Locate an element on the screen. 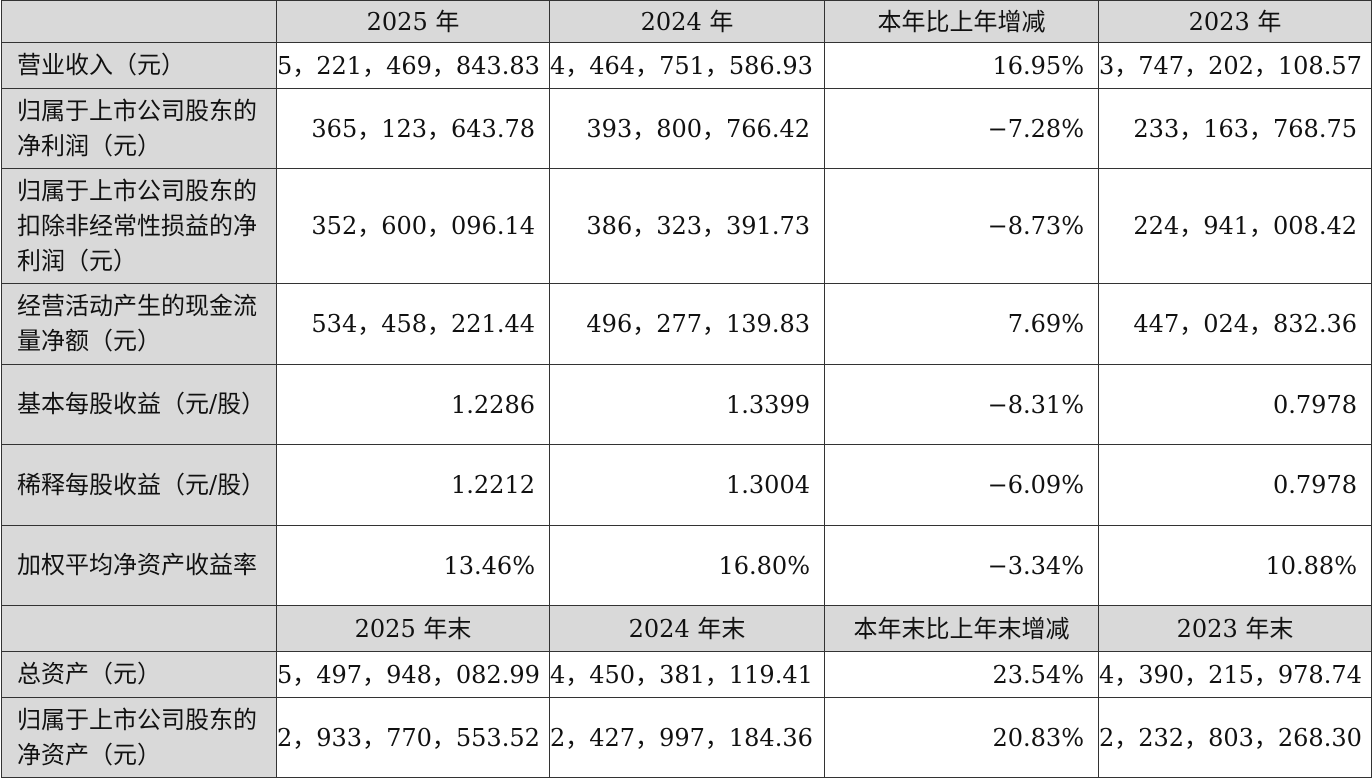 The height and width of the screenshot is (780, 1372). cell-2023: 10.88% is located at coordinates (1235, 565).